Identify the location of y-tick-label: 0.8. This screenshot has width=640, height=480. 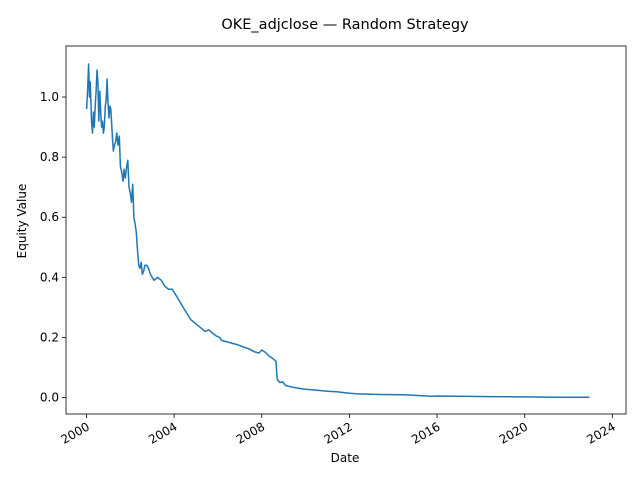
(49, 157).